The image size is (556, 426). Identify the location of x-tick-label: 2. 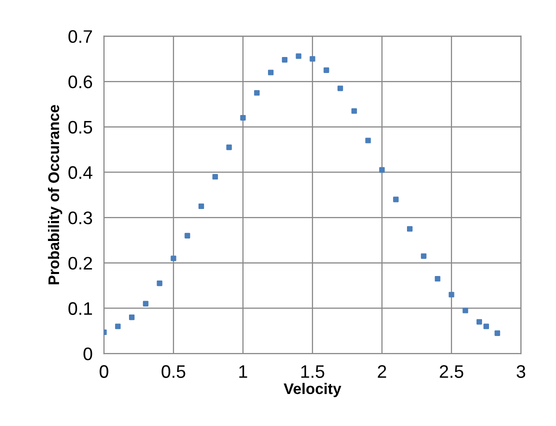
(382, 371).